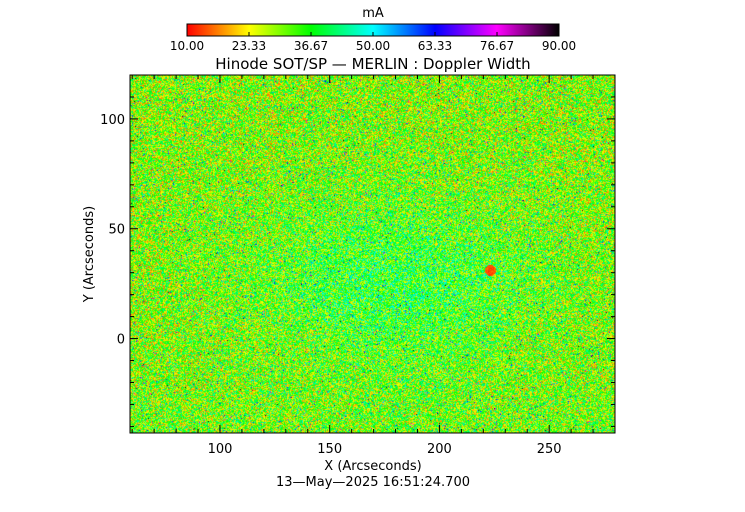 The image size is (745, 512). Describe the element at coordinates (329, 449) in the screenshot. I see `x-tick-label: 150` at that location.